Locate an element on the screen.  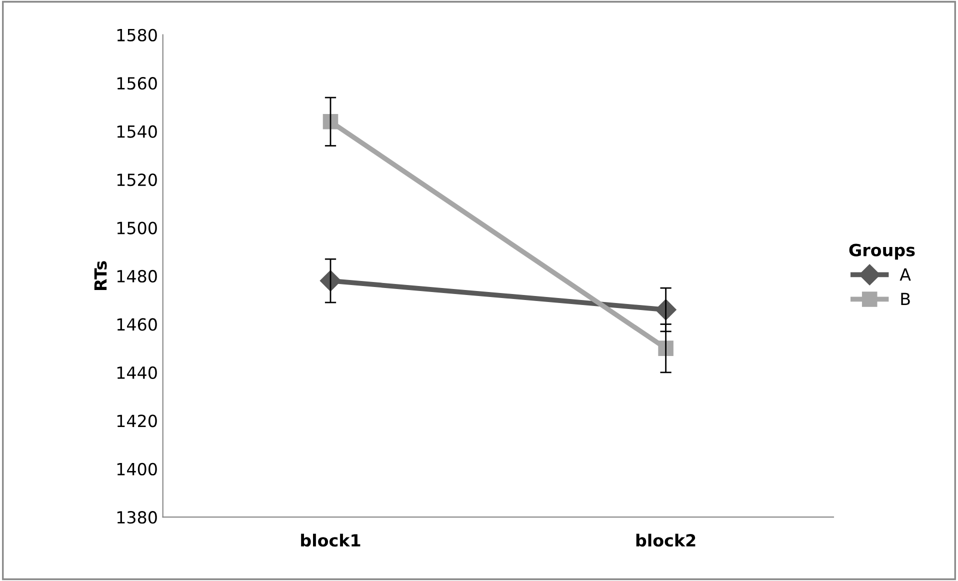
y-tick-label: 1440 is located at coordinates (137, 372).